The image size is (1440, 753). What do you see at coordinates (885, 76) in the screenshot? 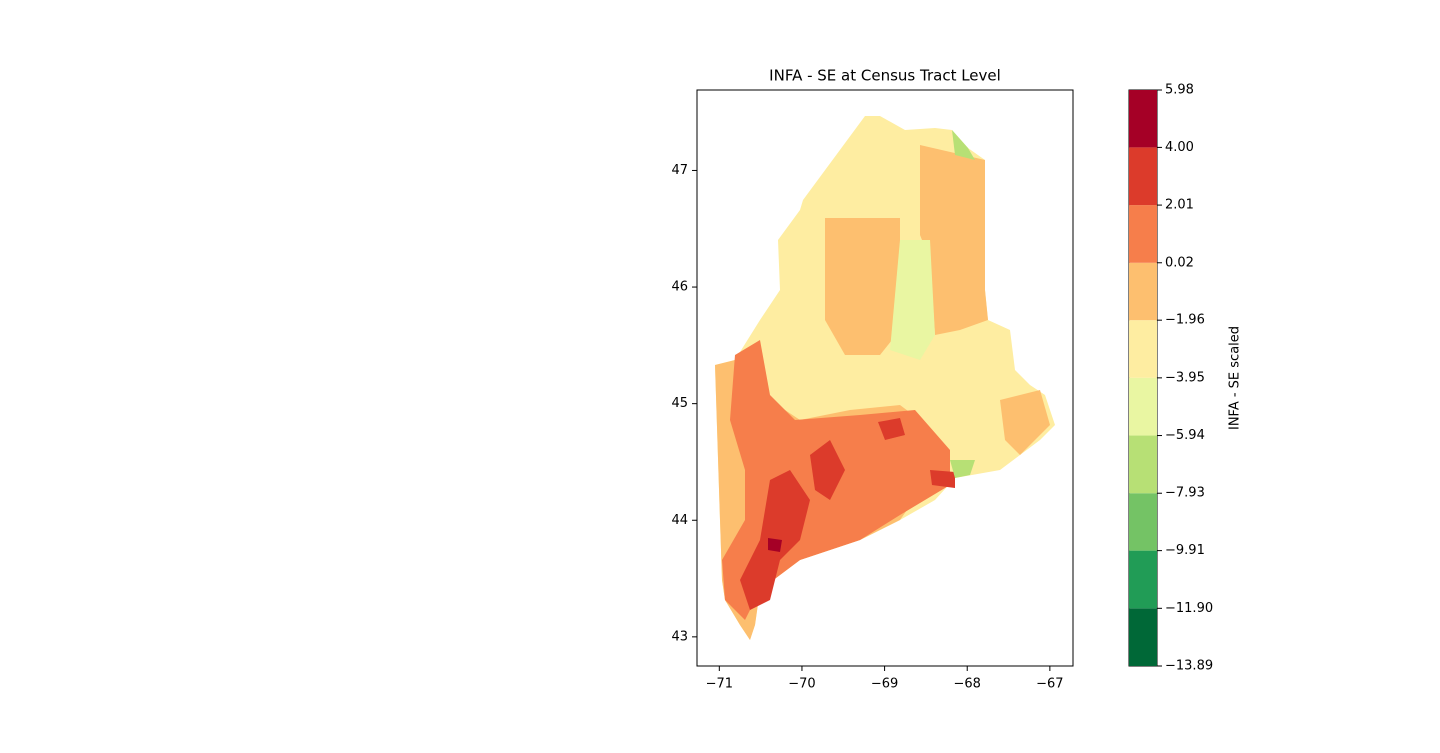
I see `chart-title: INFA - SE at Census Tract Level` at bounding box center [885, 76].